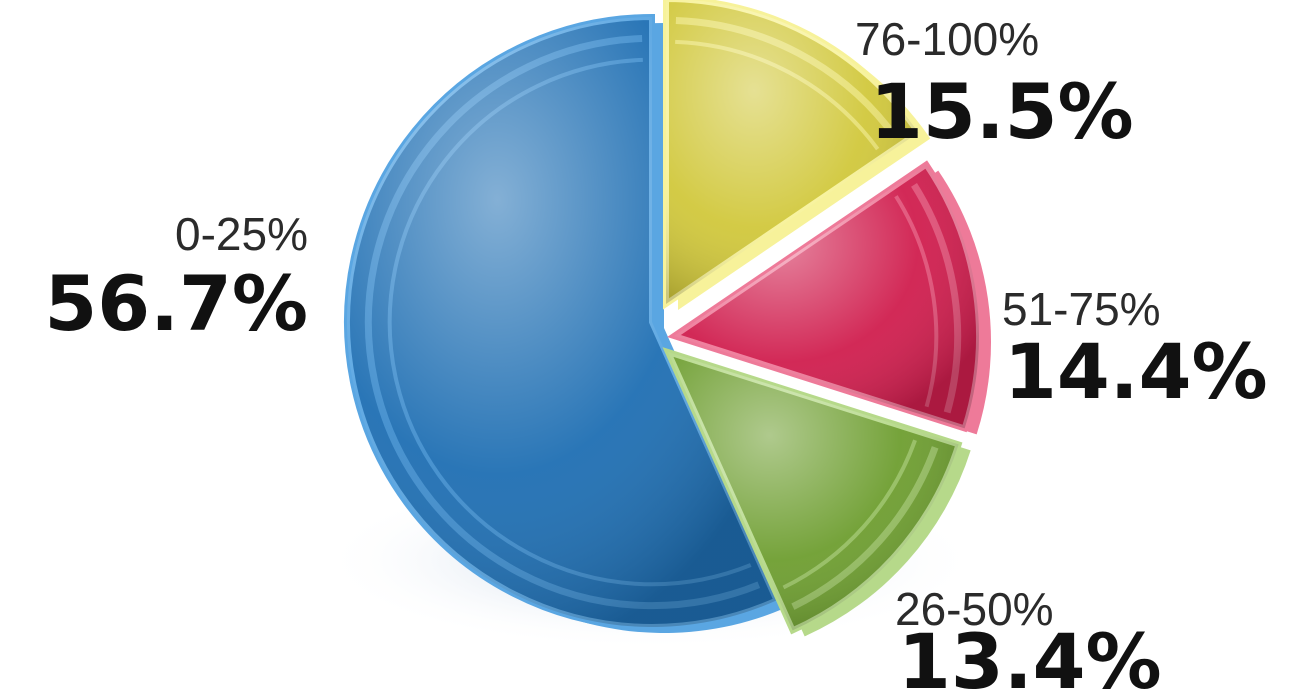 Image resolution: width=1289 pixels, height=689 pixels. What do you see at coordinates (947, 39) in the screenshot?
I see `slice-76-100-category-label: 76-100%` at bounding box center [947, 39].